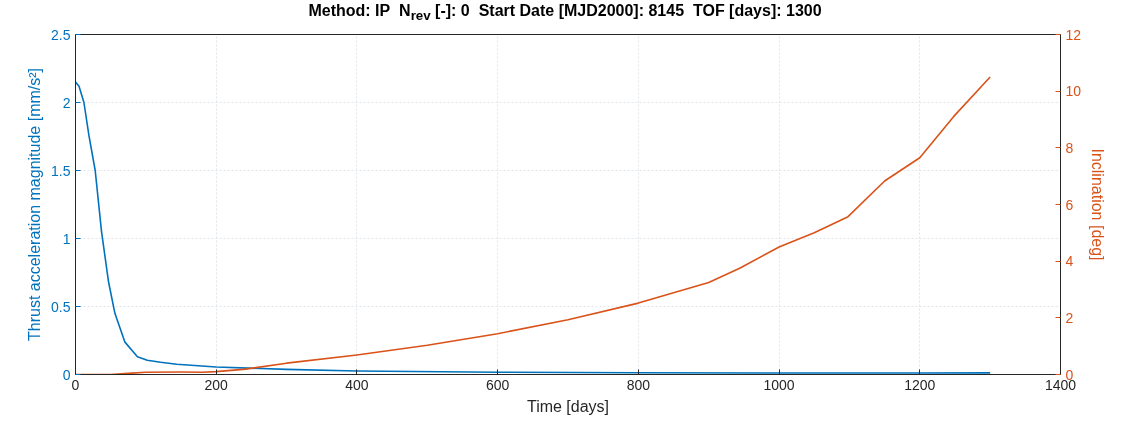  I want to click on y2-tick-label: 4, so click(1069, 261).